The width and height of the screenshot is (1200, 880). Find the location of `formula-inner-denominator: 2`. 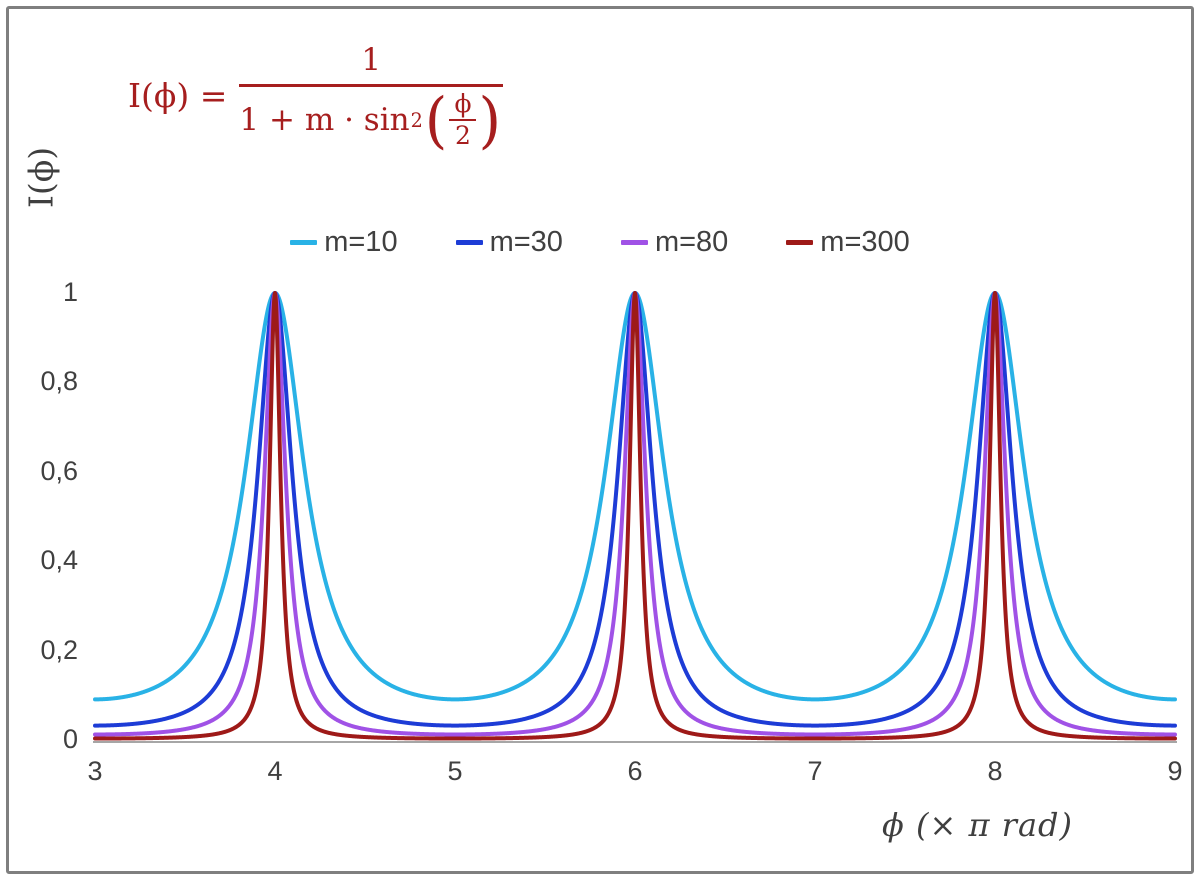

formula-inner-denominator: 2 is located at coordinates (463, 136).